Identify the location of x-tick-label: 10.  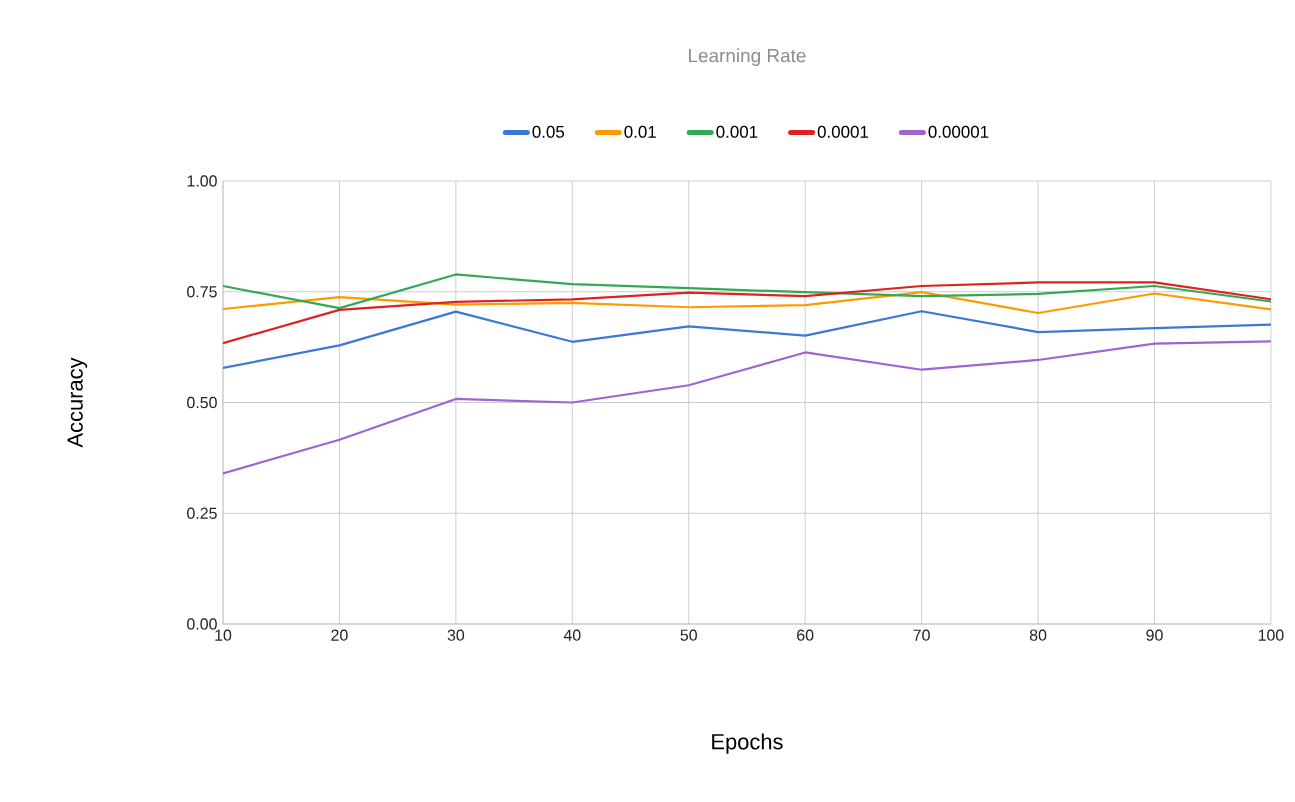
(223, 635).